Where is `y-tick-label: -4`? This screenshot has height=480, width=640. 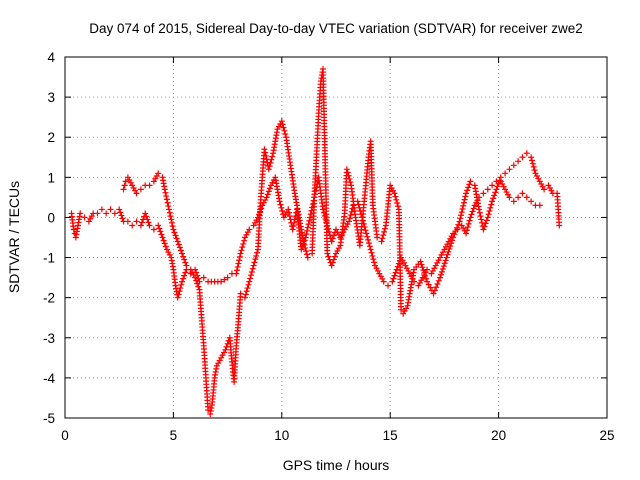 y-tick-label: -4 is located at coordinates (49, 378).